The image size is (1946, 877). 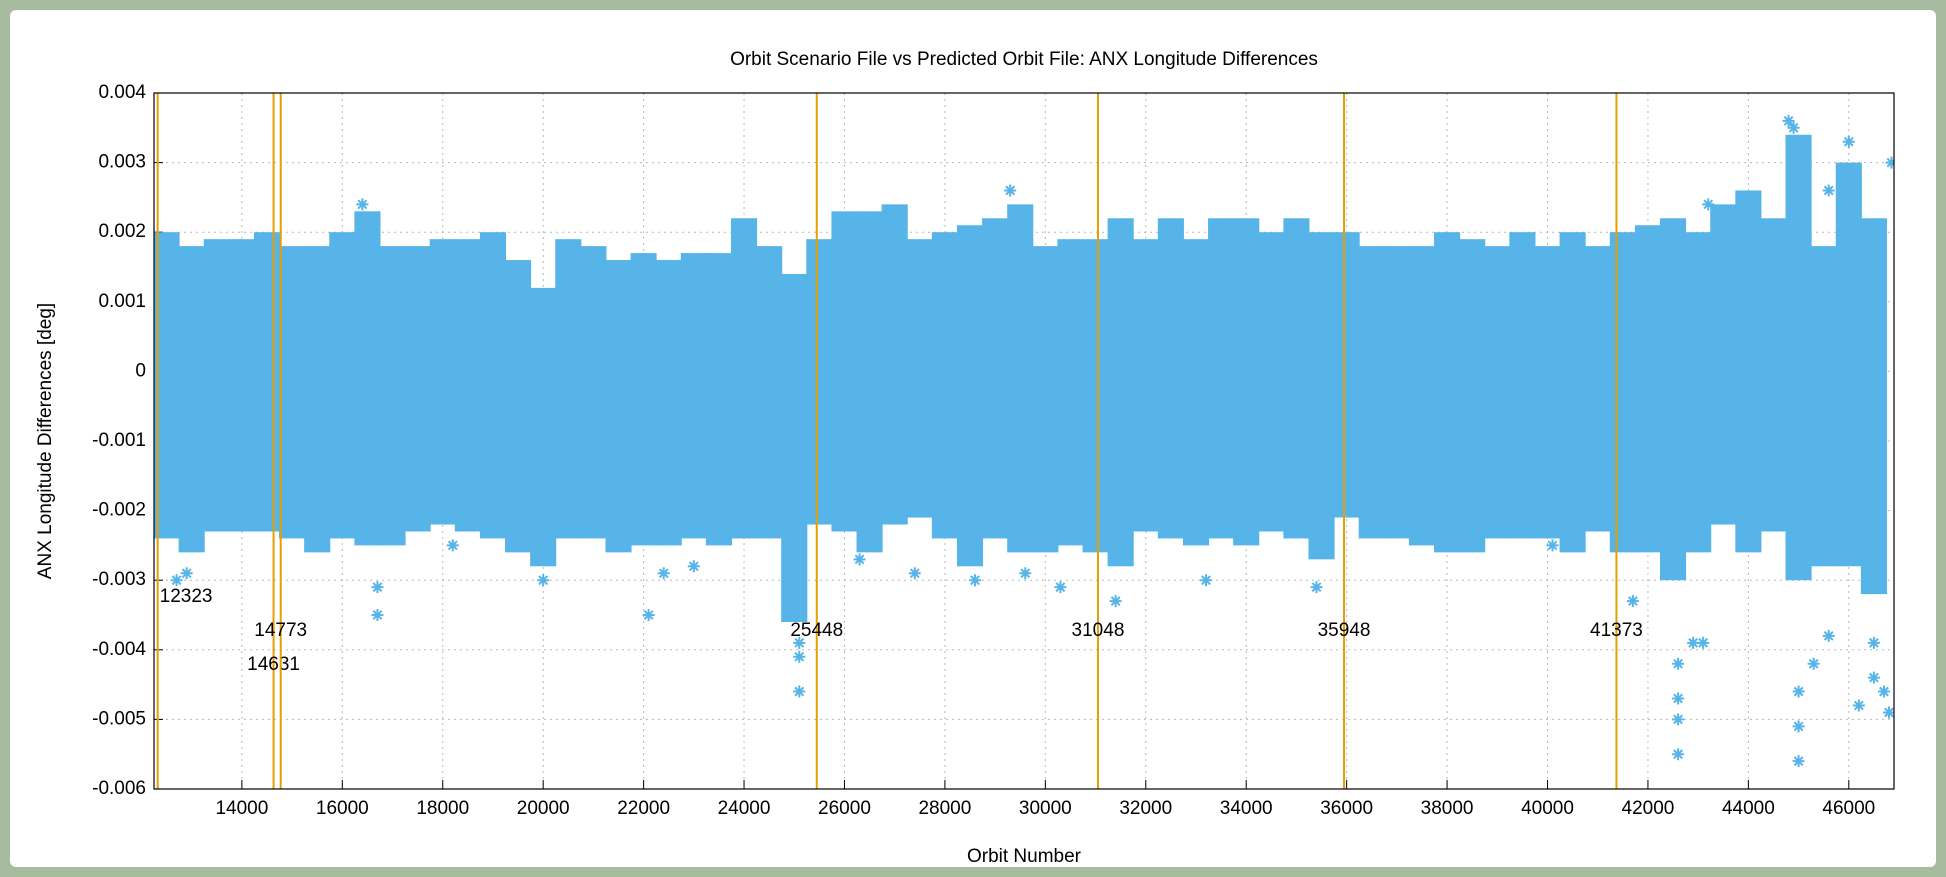 What do you see at coordinates (280, 630) in the screenshot?
I see `marker-label: 14773` at bounding box center [280, 630].